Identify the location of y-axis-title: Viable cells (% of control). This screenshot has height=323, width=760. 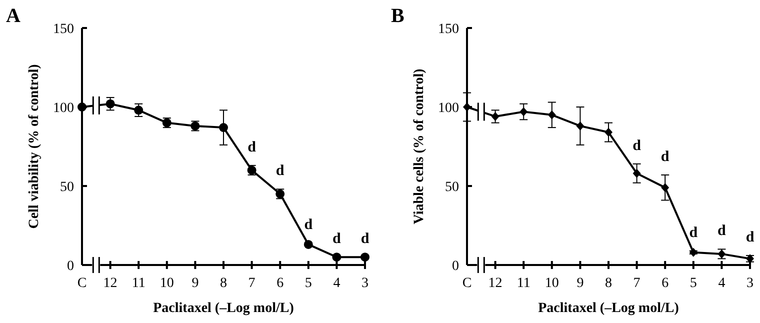
(419, 146).